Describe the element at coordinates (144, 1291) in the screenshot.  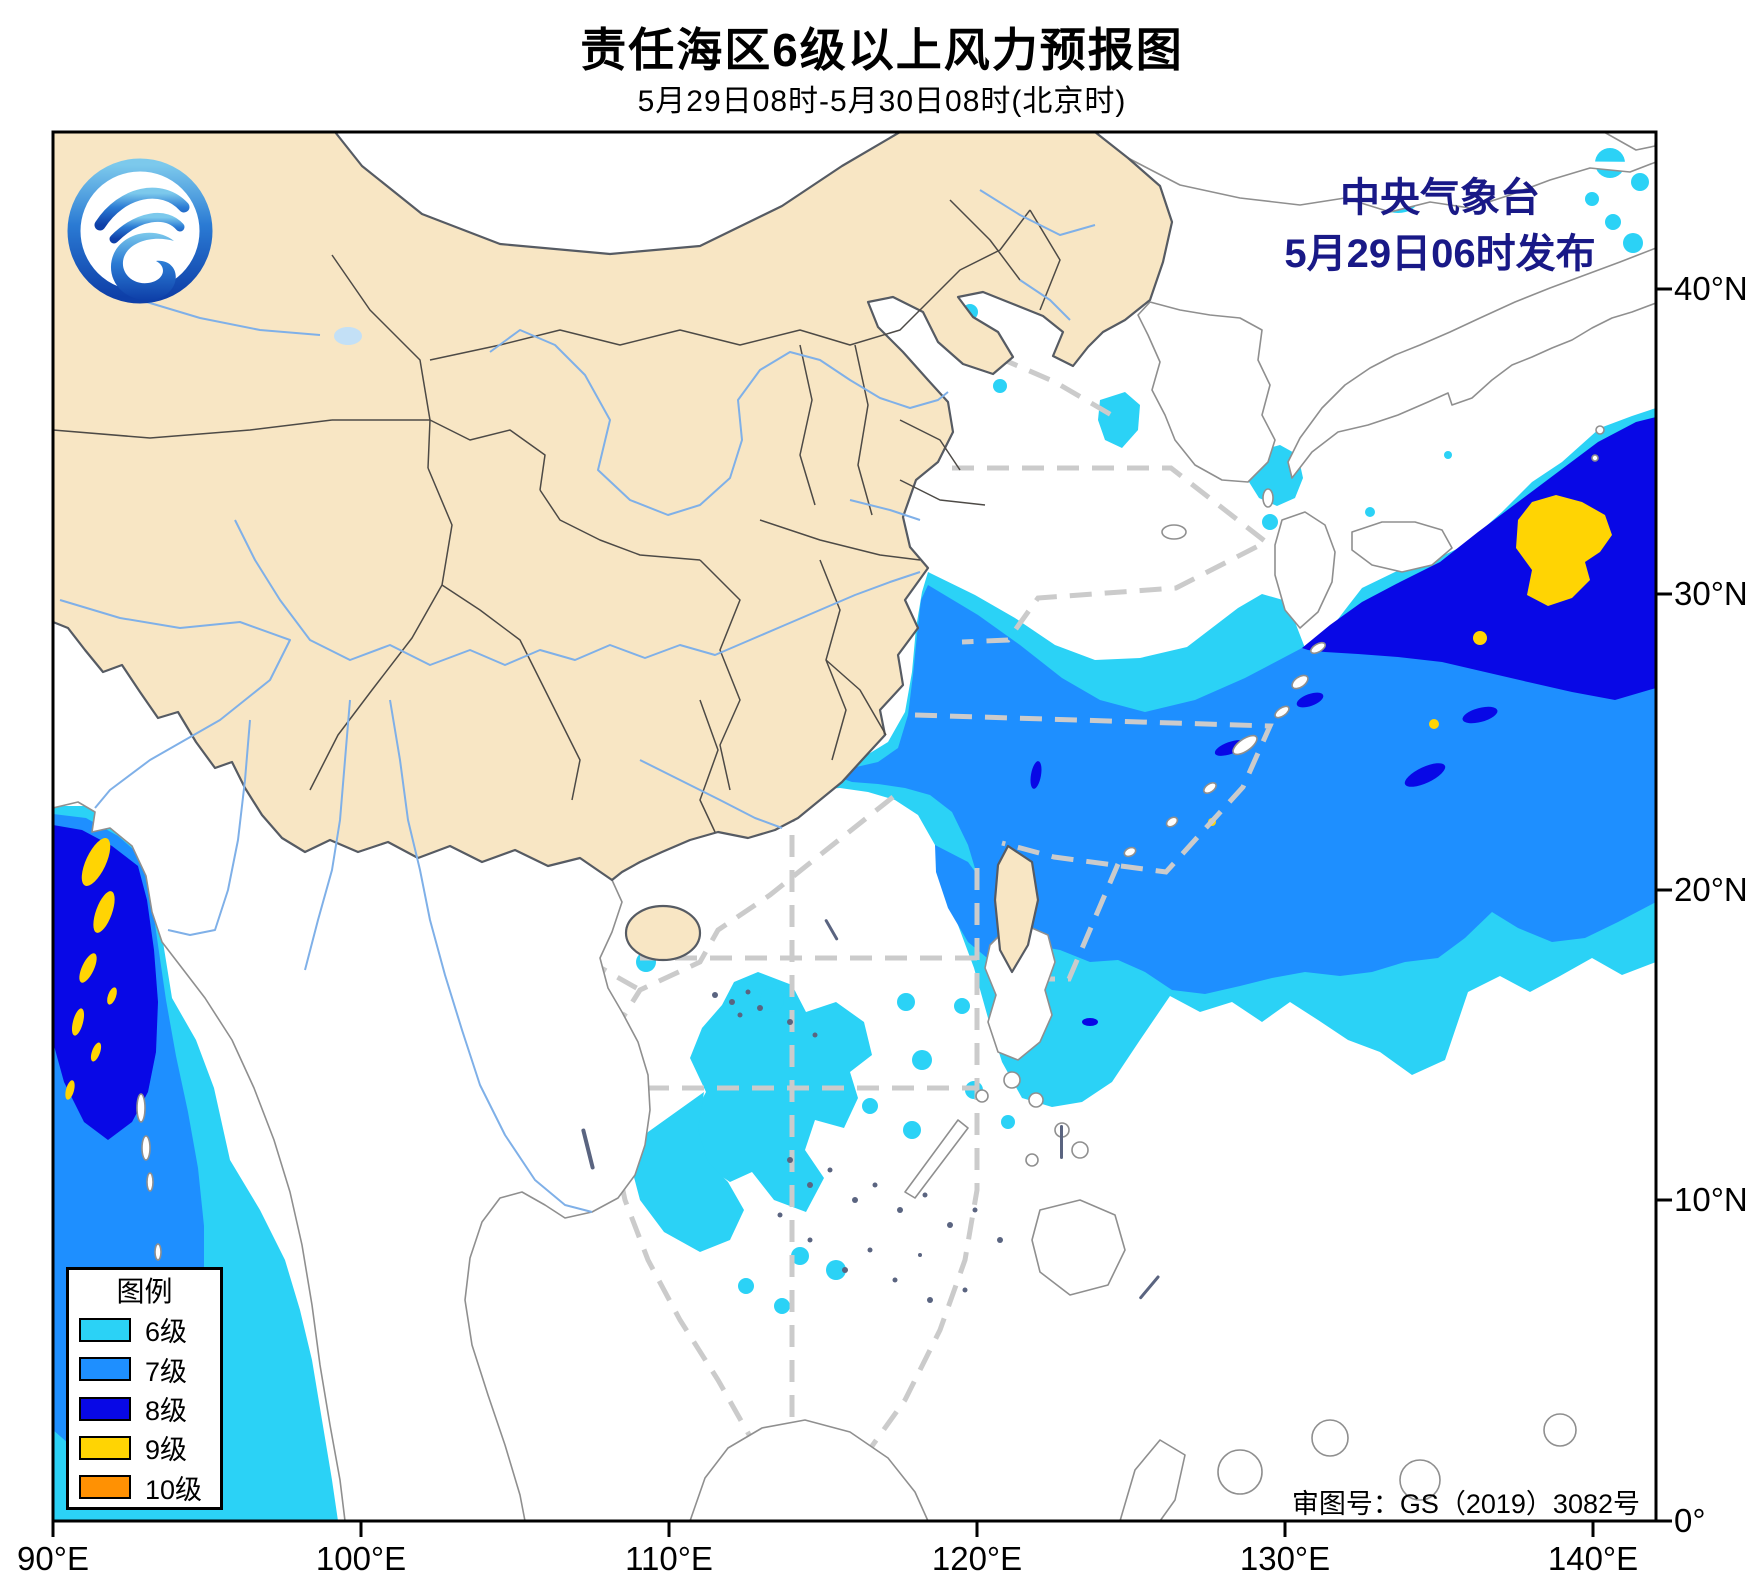
I see `legend-title: 图例` at that location.